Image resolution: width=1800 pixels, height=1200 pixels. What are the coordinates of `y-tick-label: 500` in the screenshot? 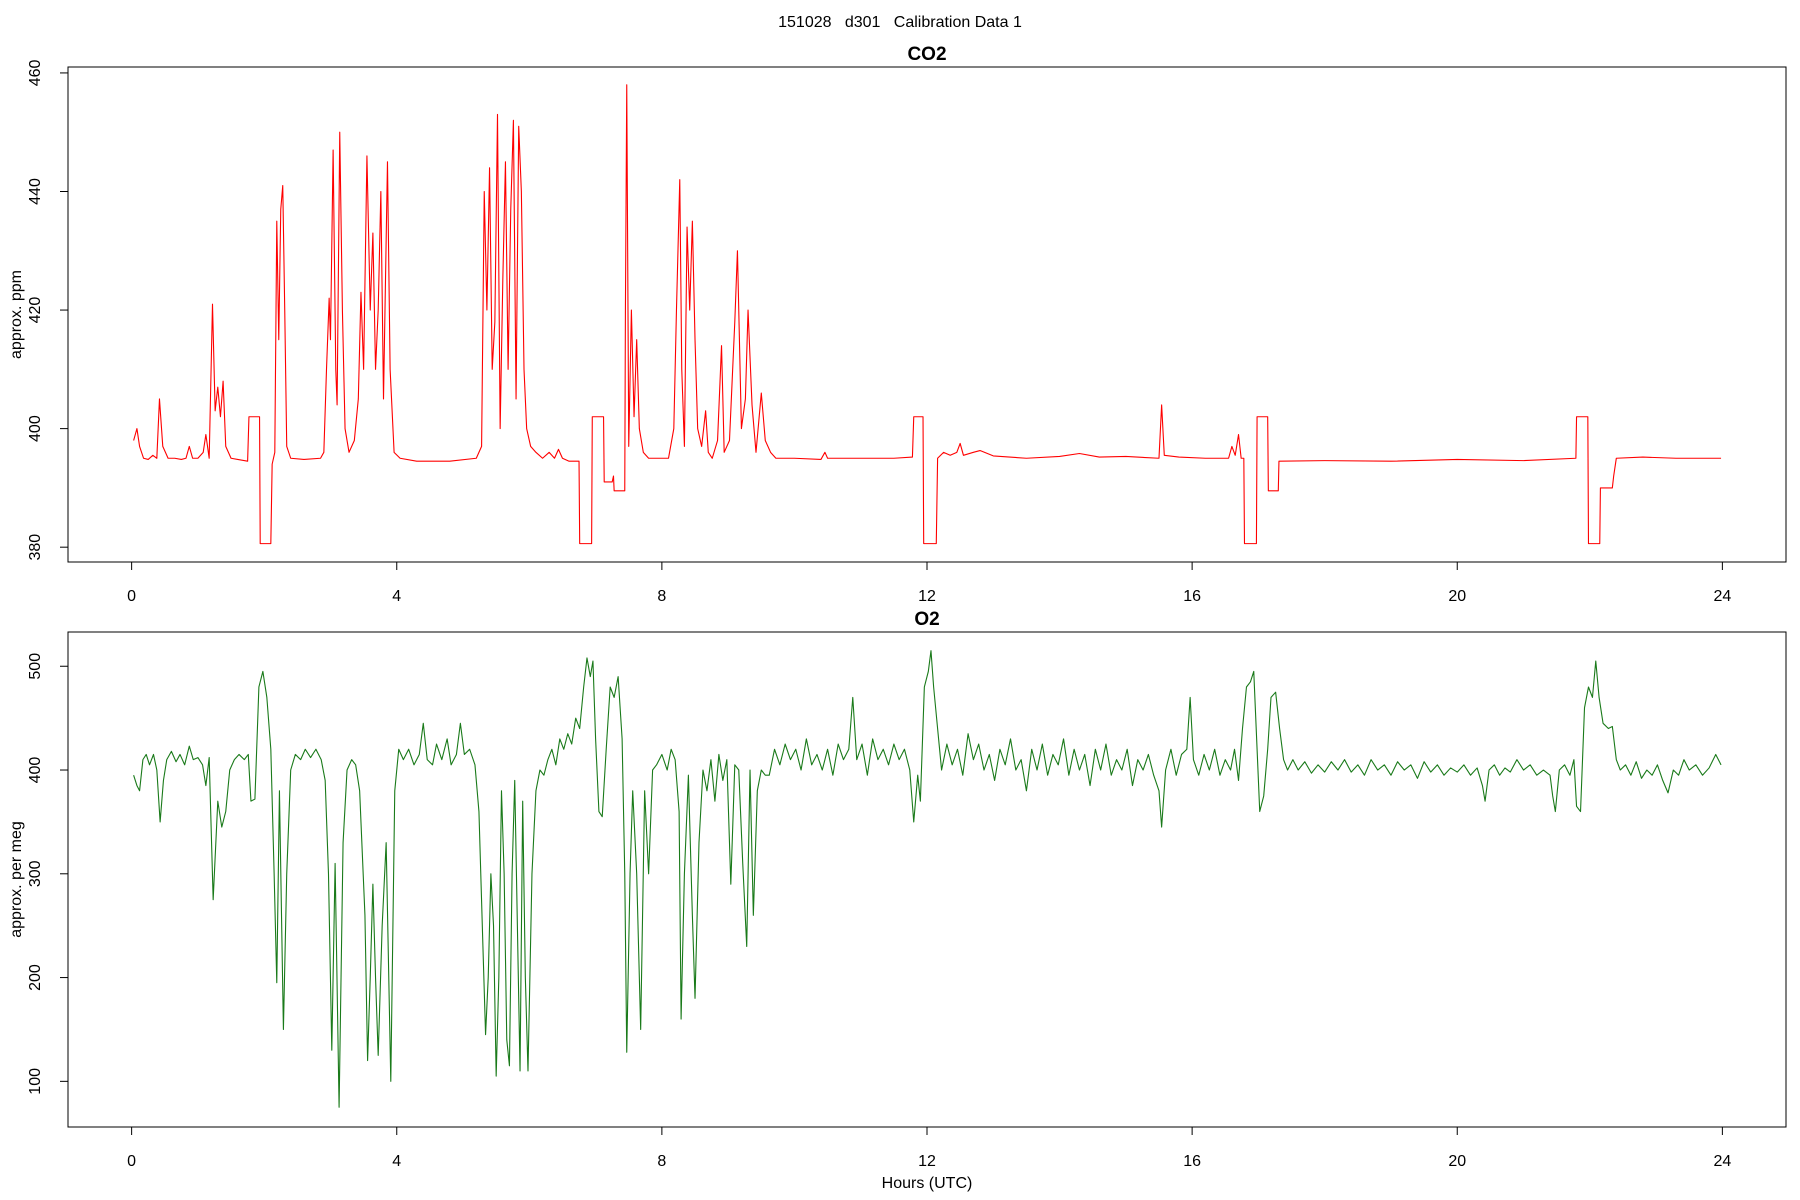 It's located at (35, 666).